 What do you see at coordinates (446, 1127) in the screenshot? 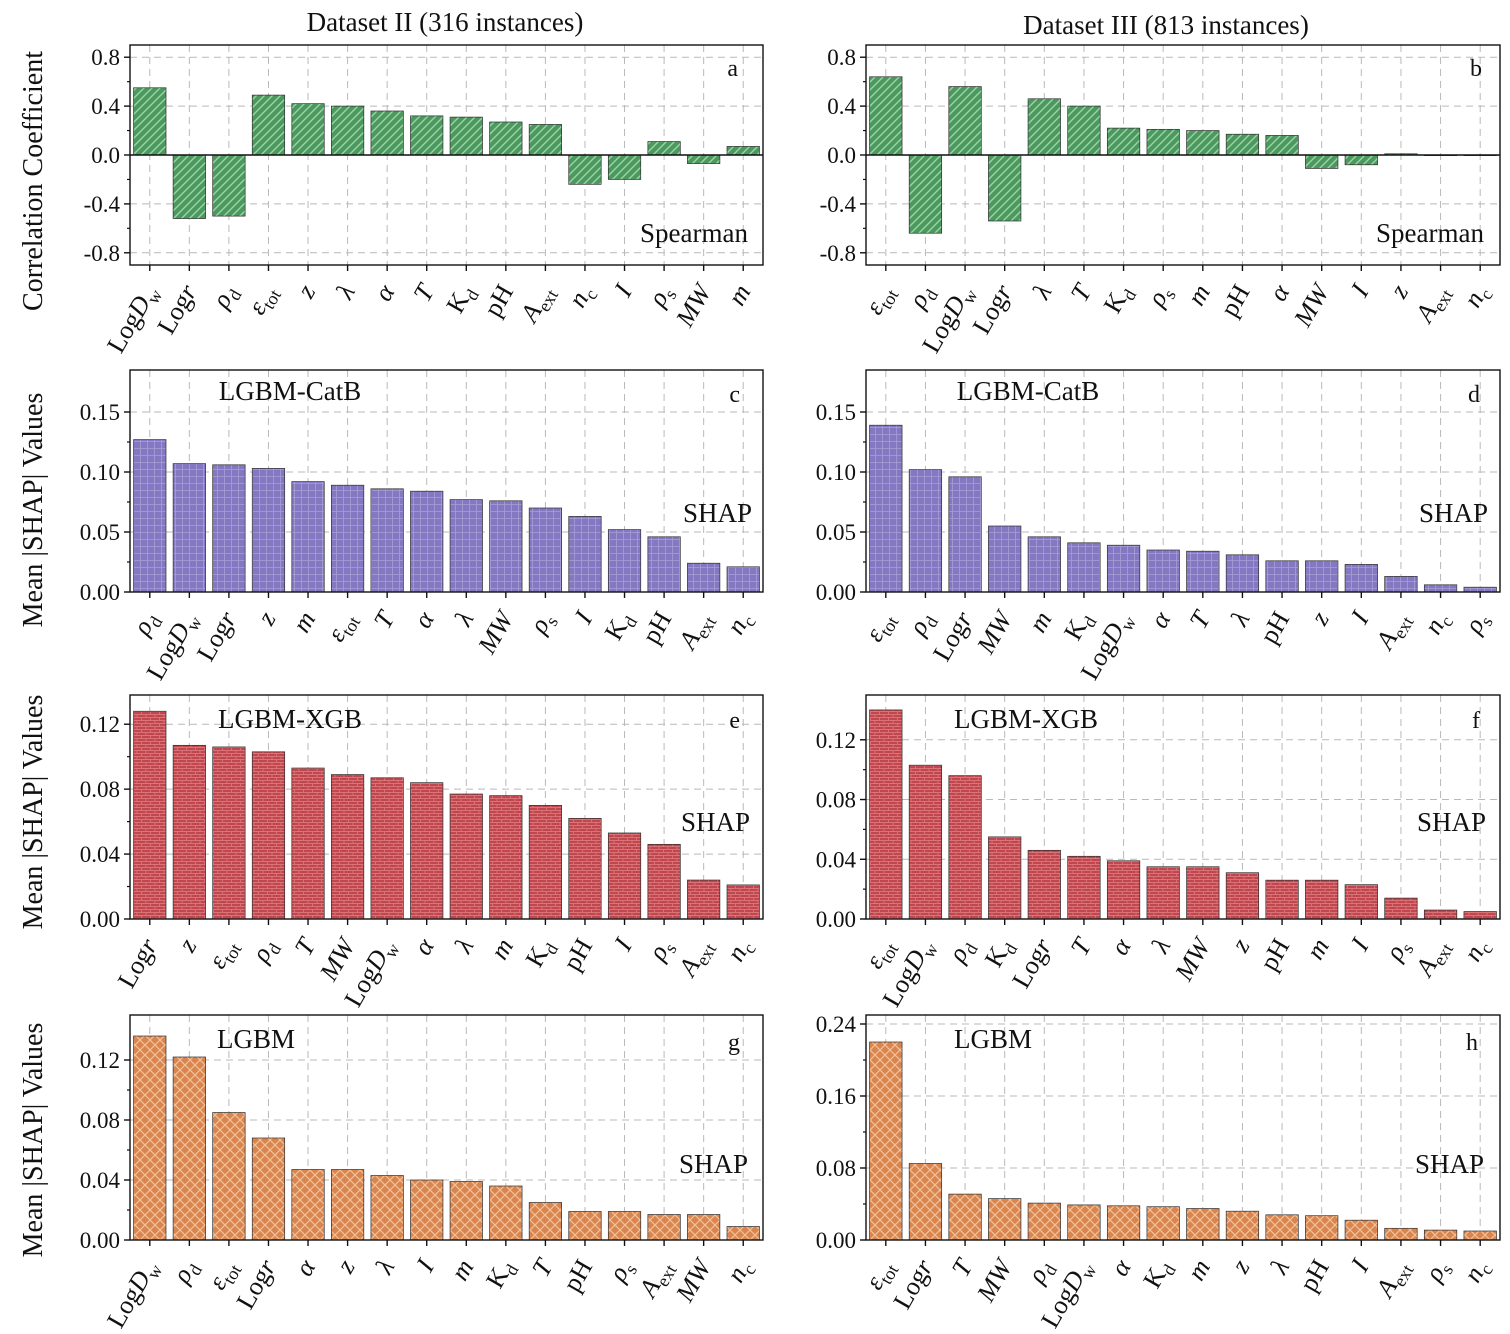
I see `axes-frame` at bounding box center [446, 1127].